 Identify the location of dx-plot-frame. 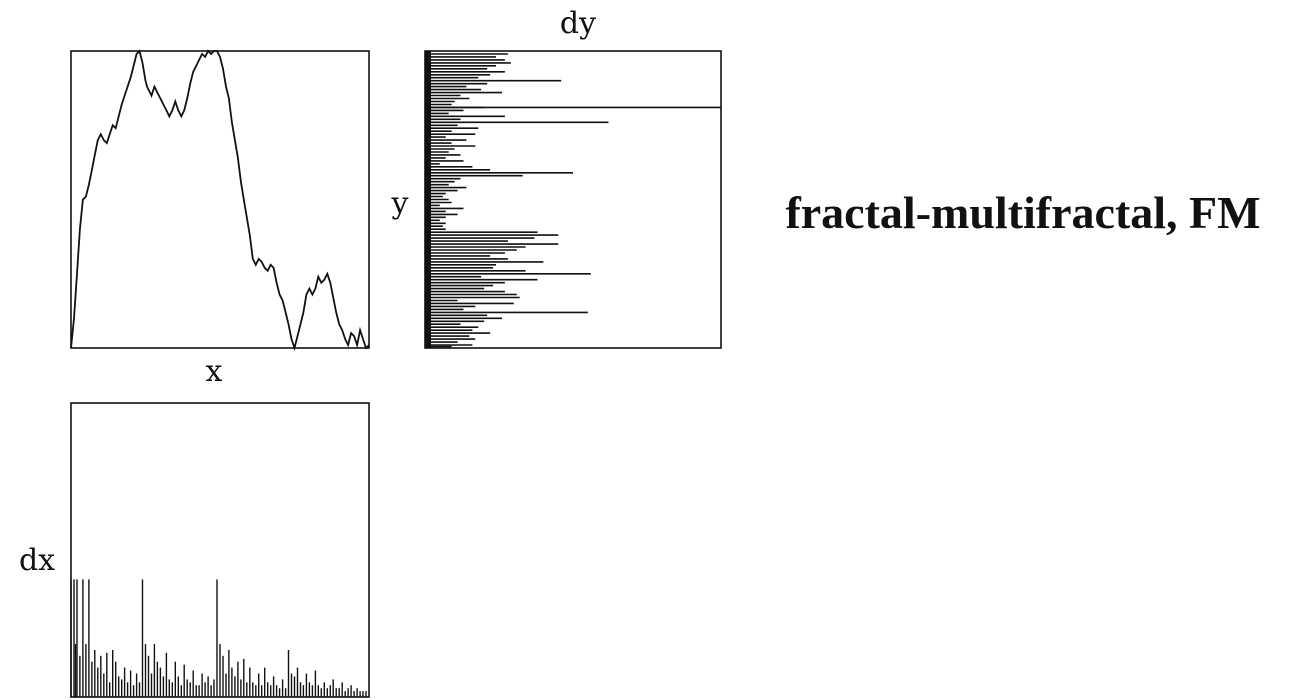
(220, 550).